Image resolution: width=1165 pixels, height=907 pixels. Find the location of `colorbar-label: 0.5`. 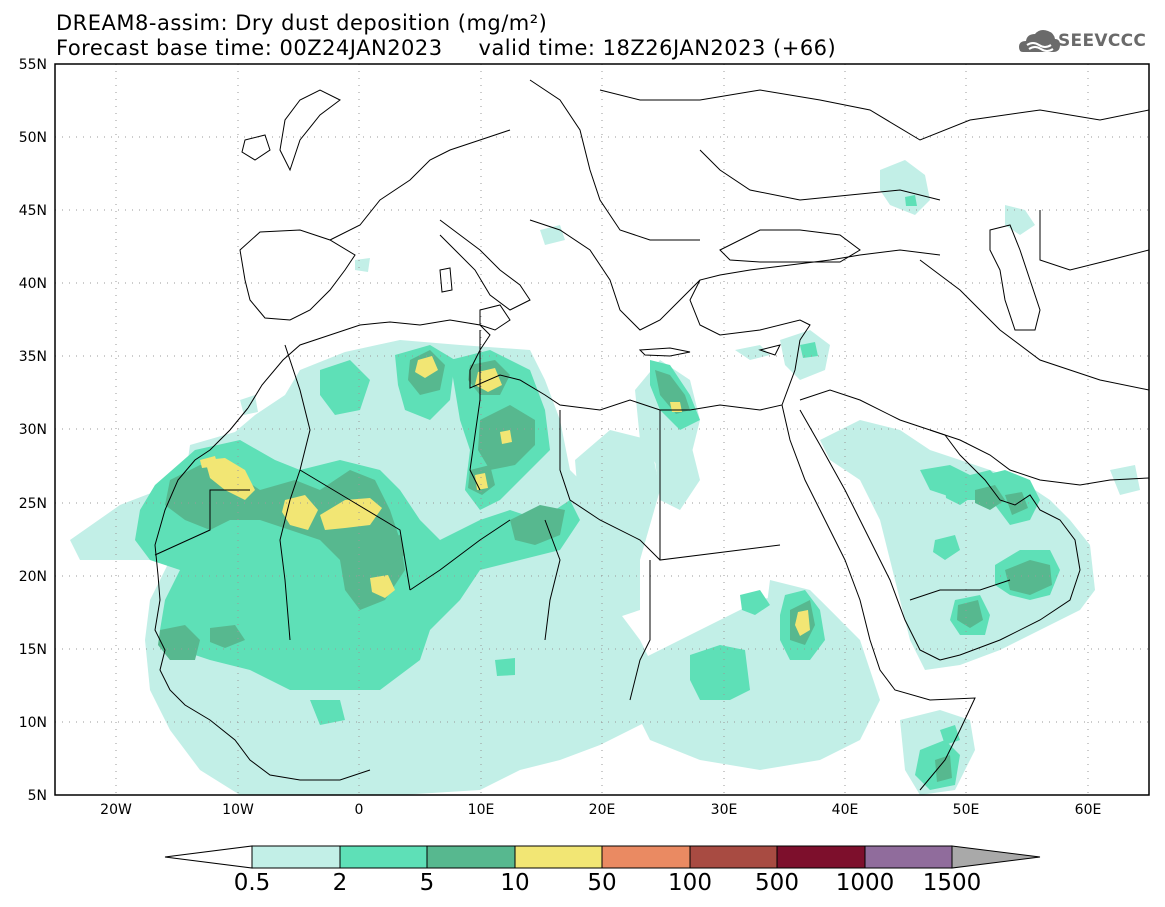

colorbar-label: 0.5 is located at coordinates (252, 883).